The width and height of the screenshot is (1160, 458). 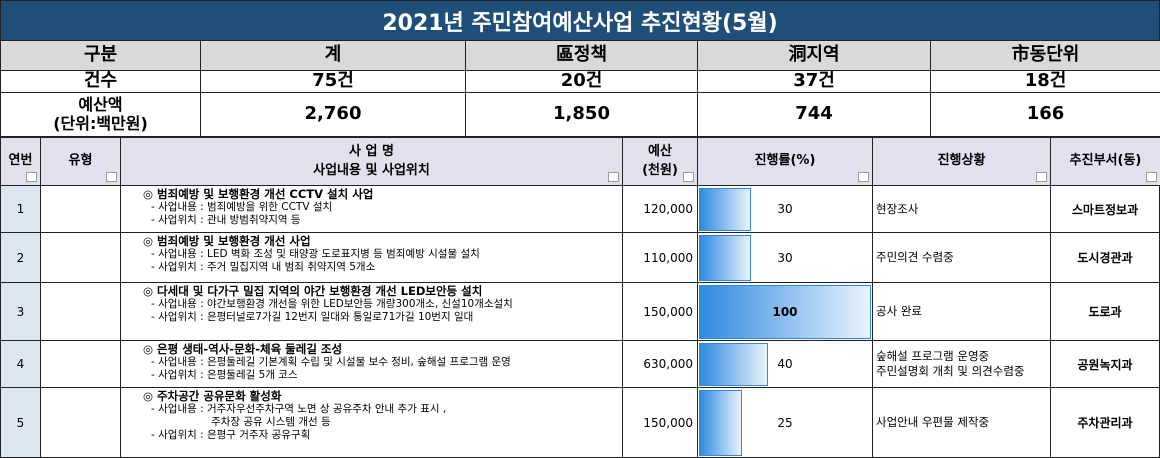 I want to click on progress-value: 25, so click(x=785, y=422).